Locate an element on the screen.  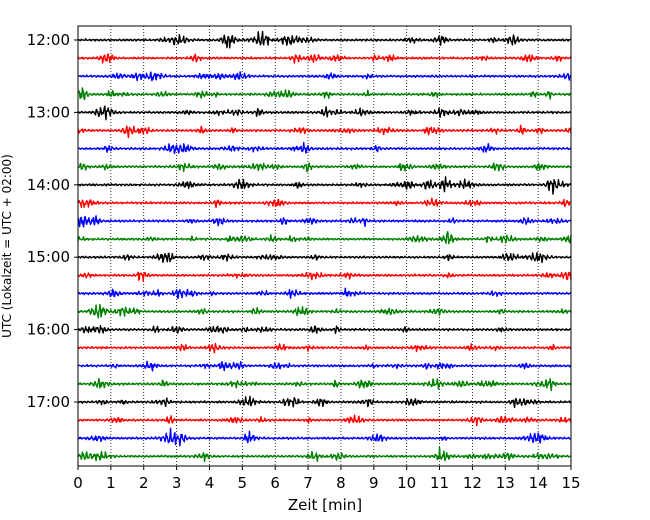
y-axis-ticks: 12:00 13:00 14:00 15:00 16:00 17:00 is located at coordinates (52, 221).